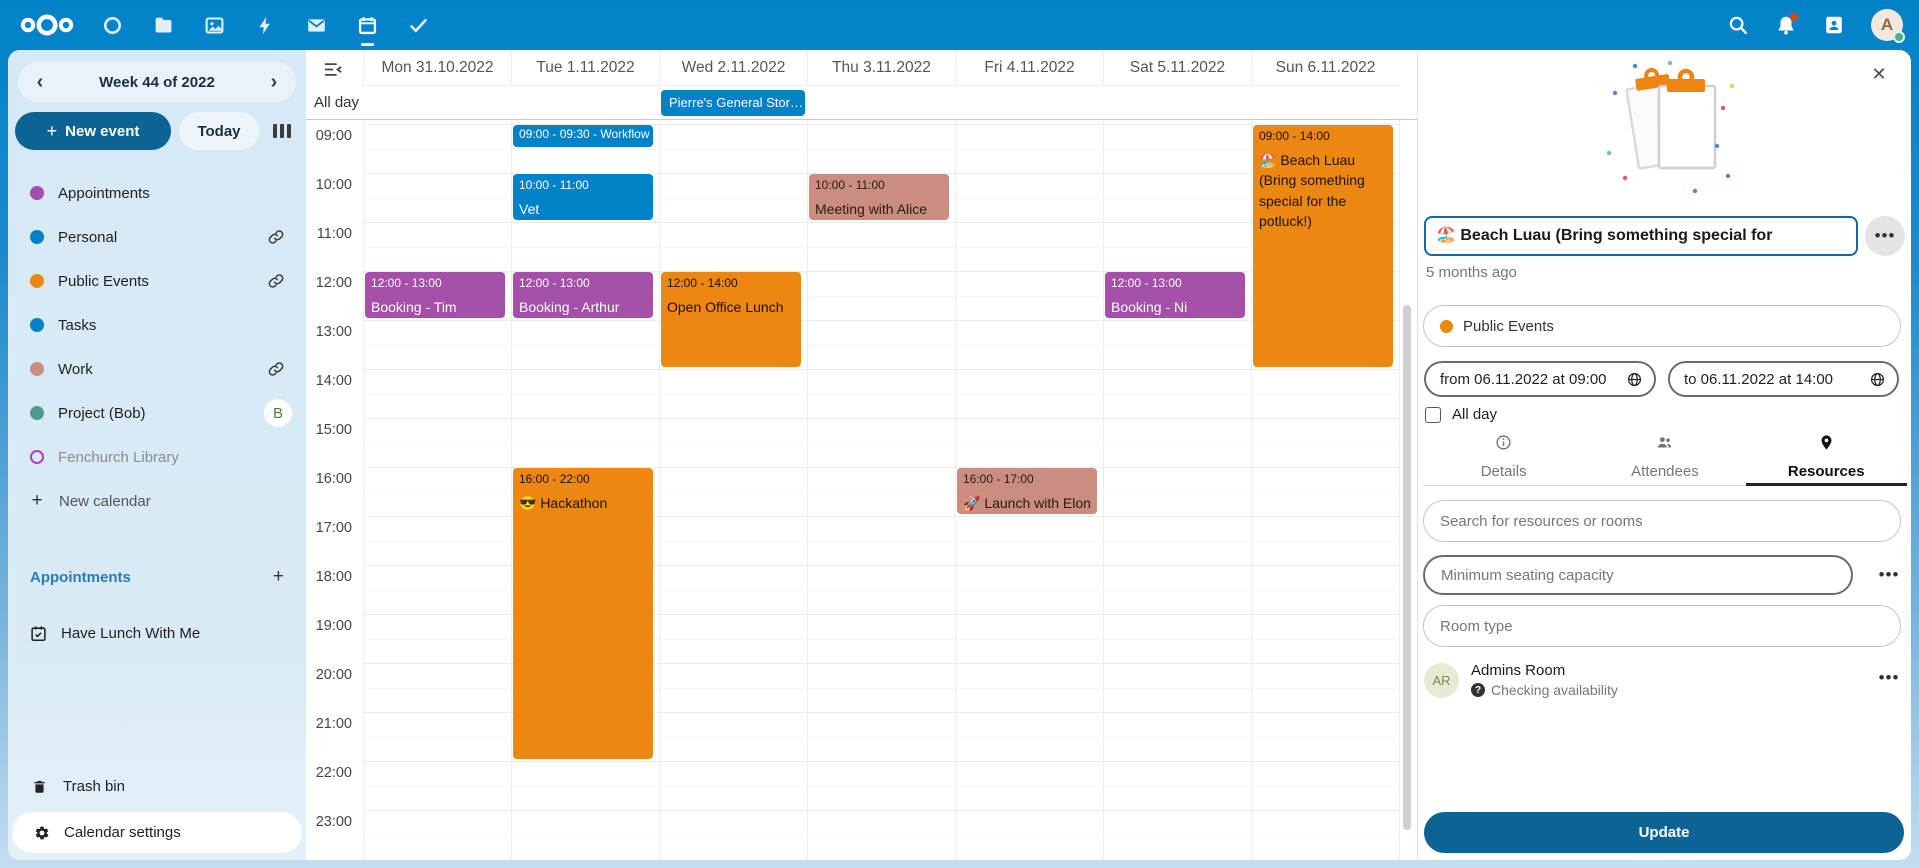 The width and height of the screenshot is (1919, 868). What do you see at coordinates (1662, 521) in the screenshot?
I see `resource-search-input` at bounding box center [1662, 521].